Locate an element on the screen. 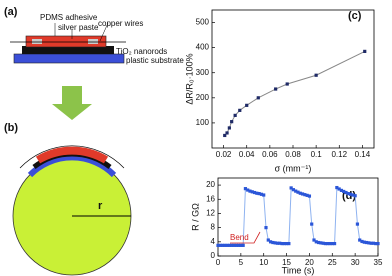 The image size is (392, 276). label: PDMS adhesive is located at coordinates (69, 17).